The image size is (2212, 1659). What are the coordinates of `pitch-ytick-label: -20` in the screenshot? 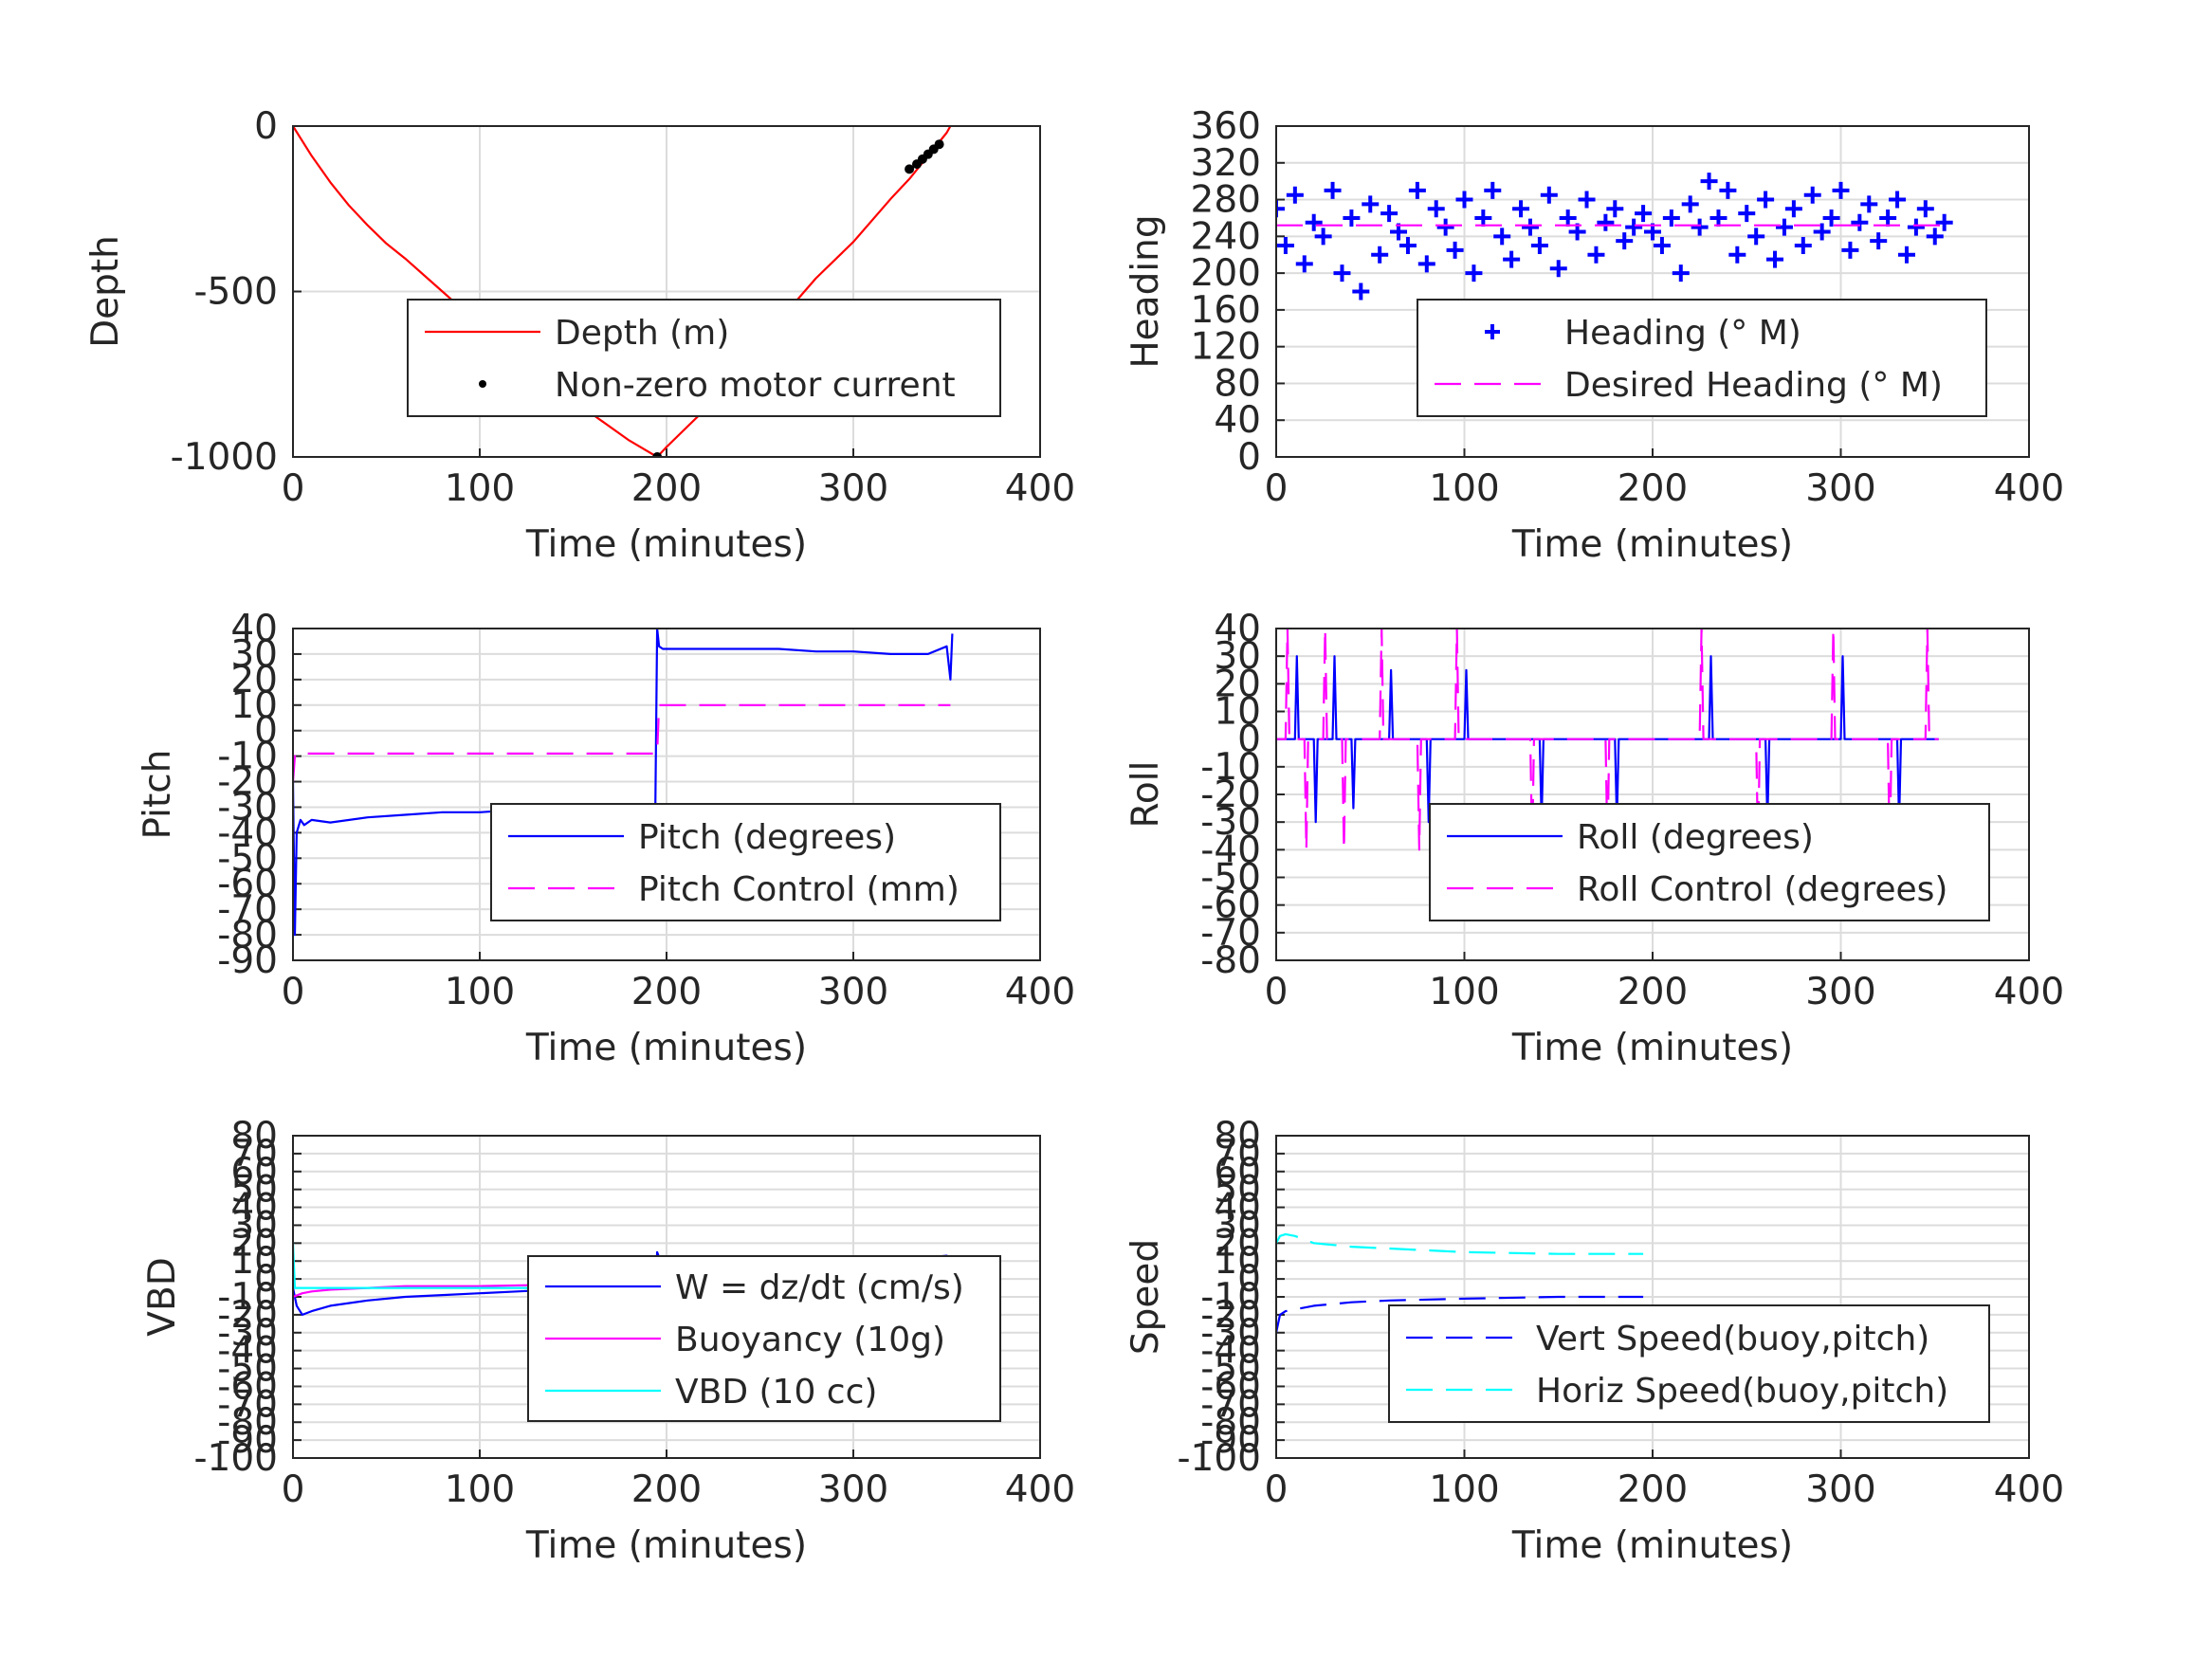 It's located at (247, 782).